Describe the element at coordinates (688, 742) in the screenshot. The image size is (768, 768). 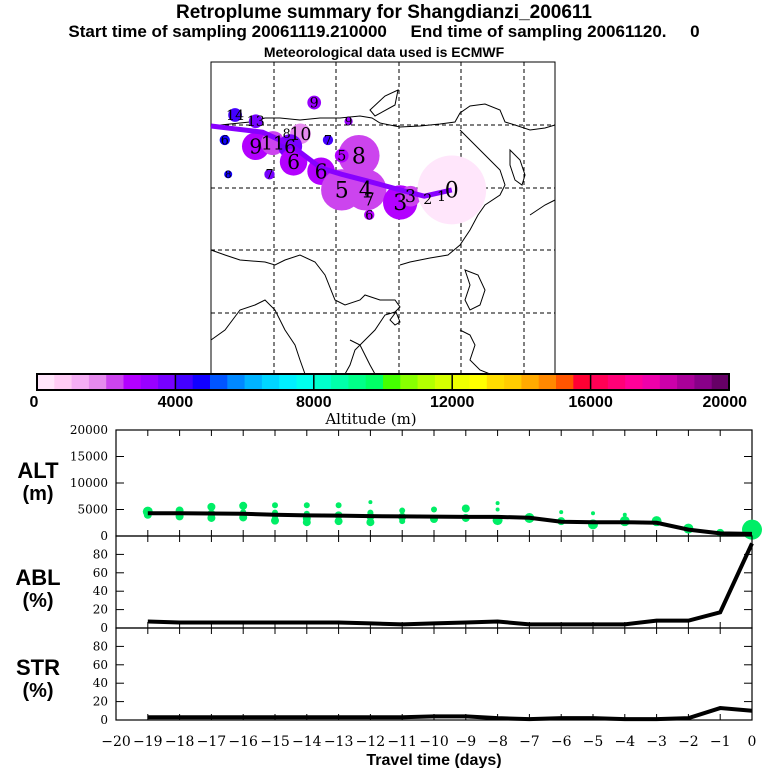
I see `x-tick-label: −2` at that location.